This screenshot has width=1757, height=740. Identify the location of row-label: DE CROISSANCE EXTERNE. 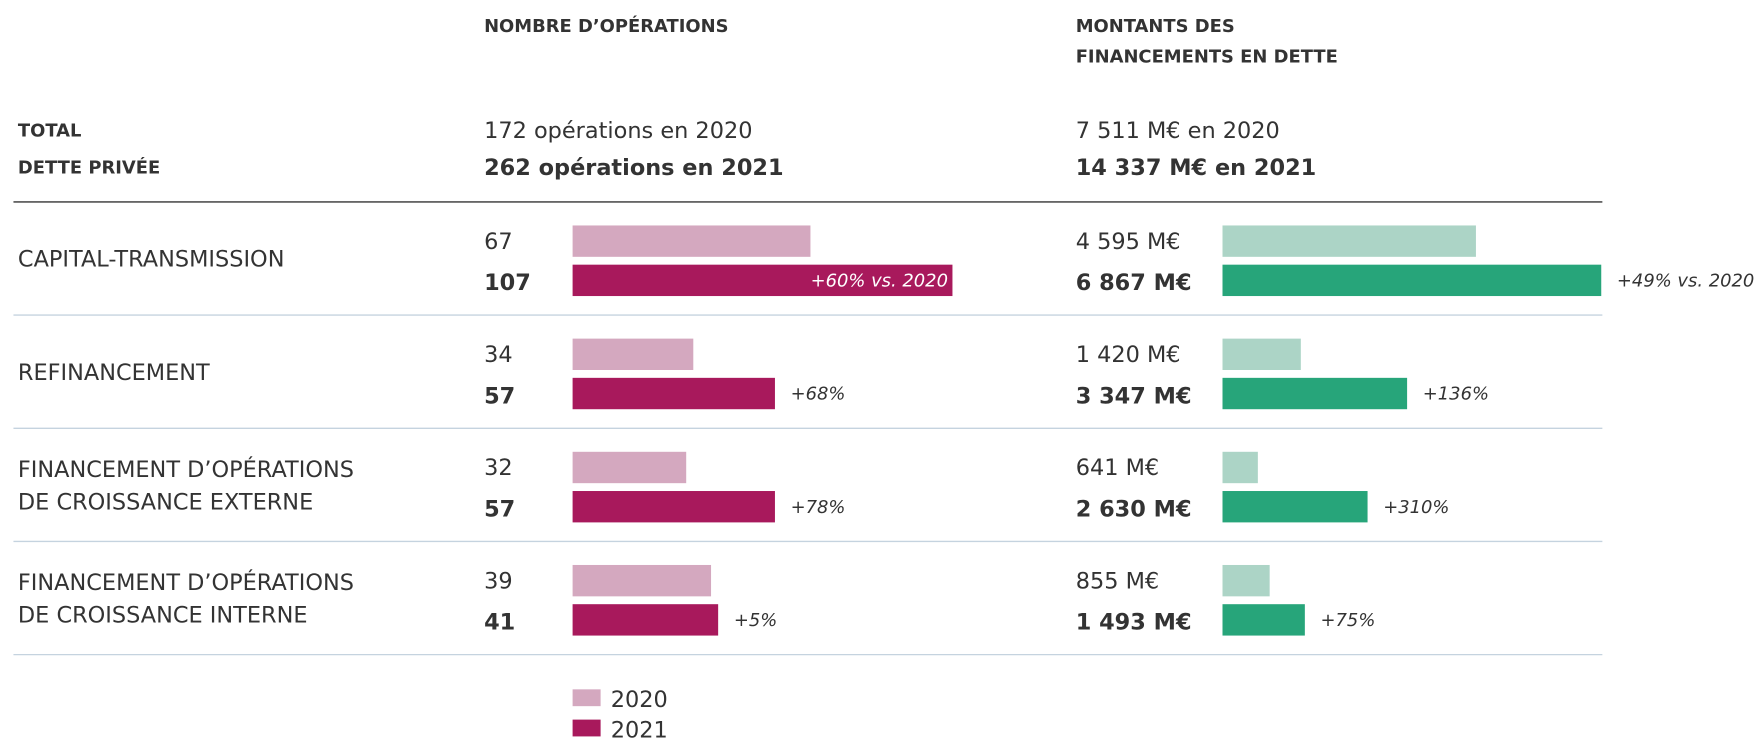
(165, 502).